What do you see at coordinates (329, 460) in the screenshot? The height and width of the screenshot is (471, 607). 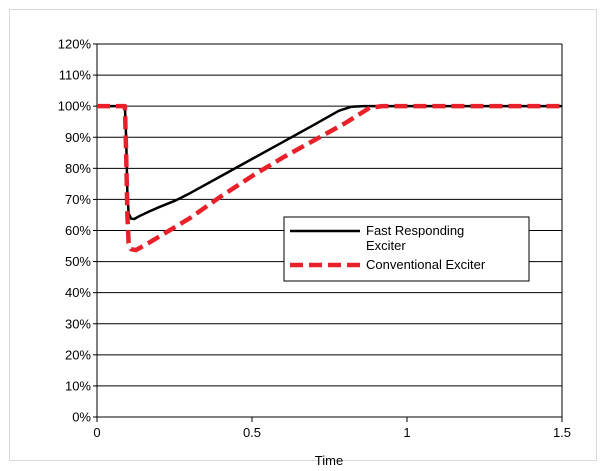 I see `x-axis-title: Time` at bounding box center [329, 460].